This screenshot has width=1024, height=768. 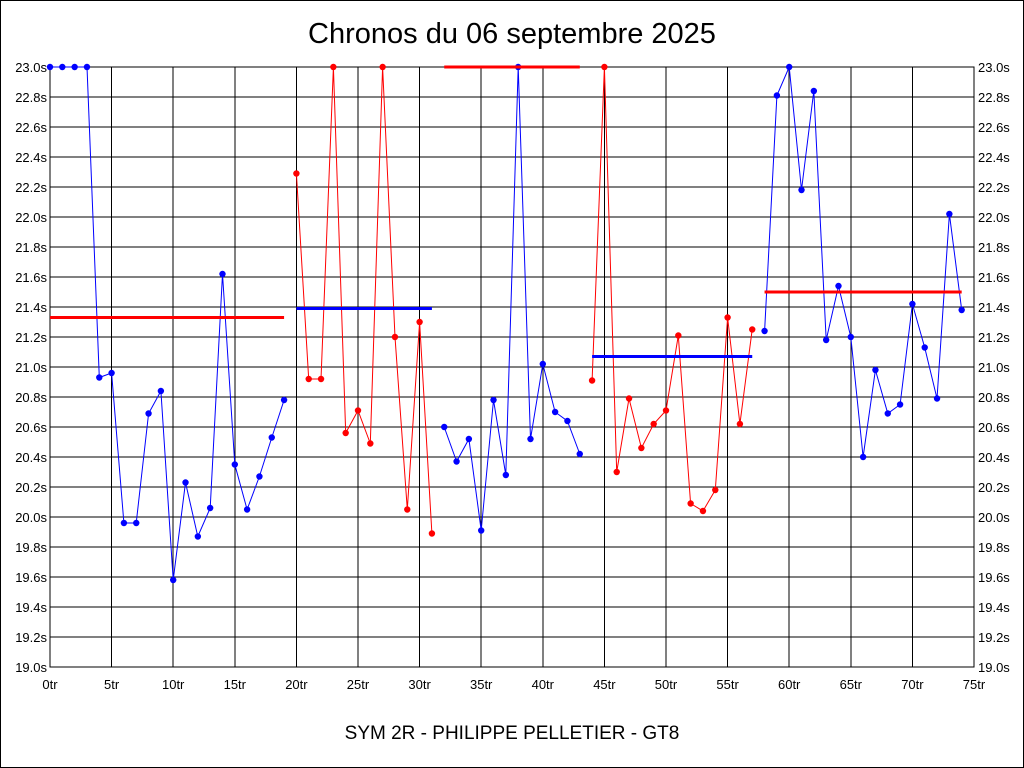 What do you see at coordinates (994, 67) in the screenshot?
I see `y-tick-label-right: 23.0s` at bounding box center [994, 67].